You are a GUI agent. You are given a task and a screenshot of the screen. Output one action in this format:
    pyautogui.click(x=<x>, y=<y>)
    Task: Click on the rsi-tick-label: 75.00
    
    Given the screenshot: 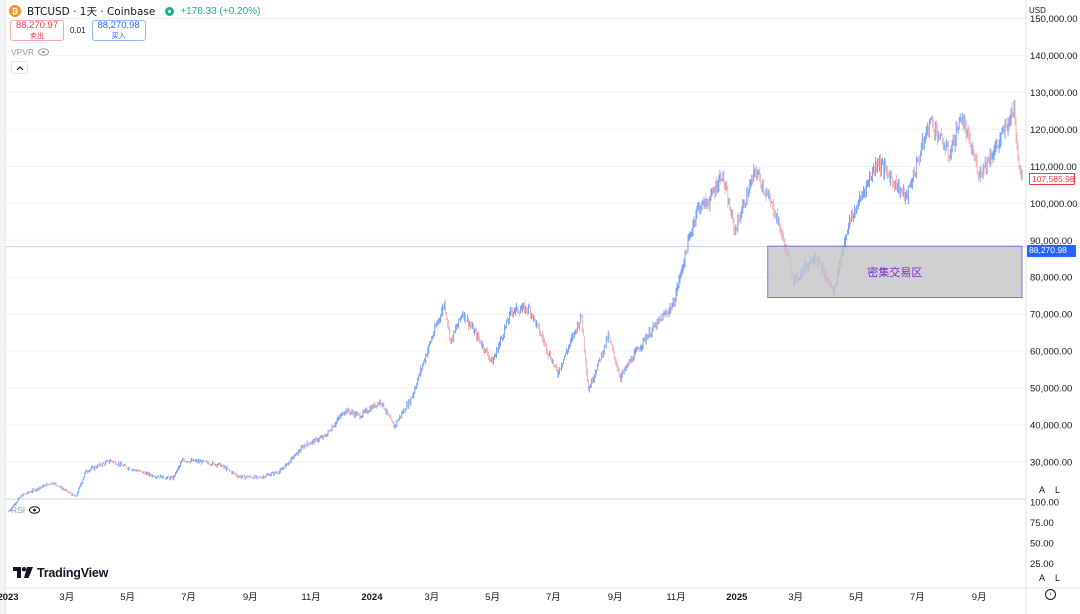 What is the action you would take?
    pyautogui.click(x=1042, y=523)
    